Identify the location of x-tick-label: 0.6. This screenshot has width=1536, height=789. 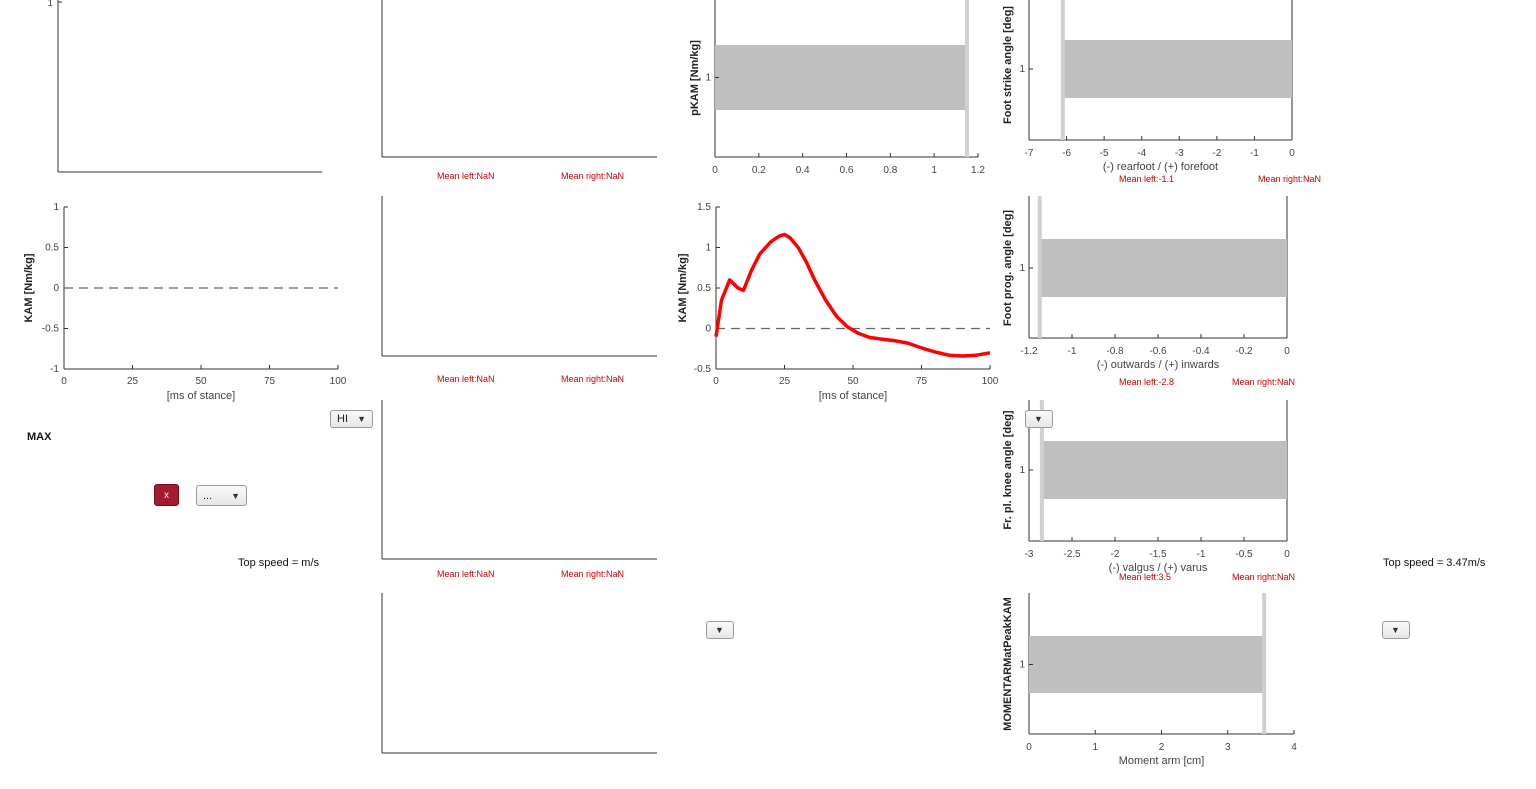
(847, 170).